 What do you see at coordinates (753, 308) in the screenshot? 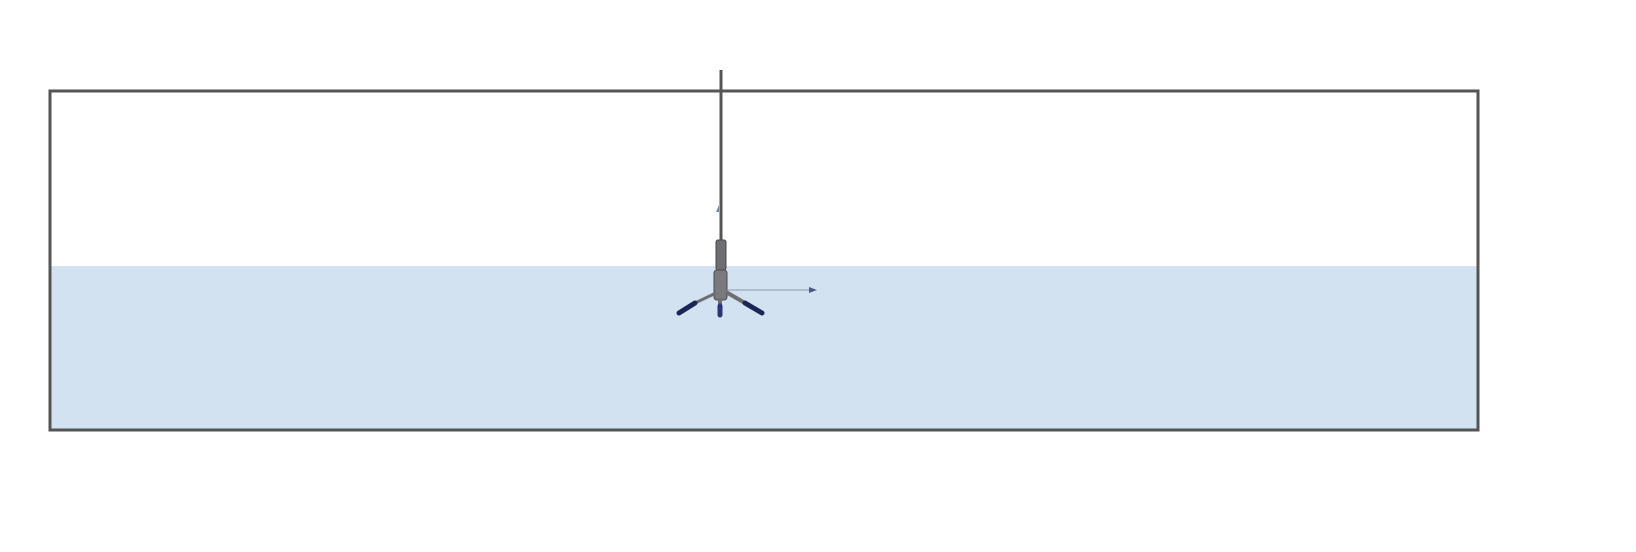
I see `impeller-blade-right` at bounding box center [753, 308].